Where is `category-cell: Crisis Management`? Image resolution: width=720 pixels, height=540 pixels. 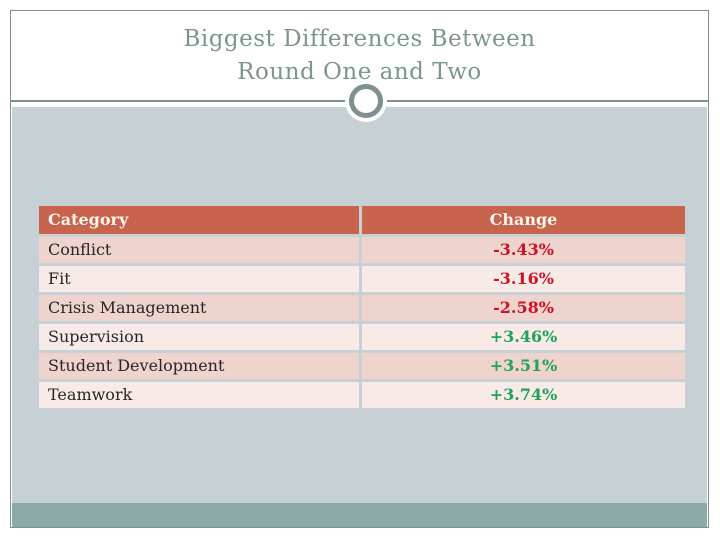
category-cell: Crisis Management is located at coordinates (199, 308).